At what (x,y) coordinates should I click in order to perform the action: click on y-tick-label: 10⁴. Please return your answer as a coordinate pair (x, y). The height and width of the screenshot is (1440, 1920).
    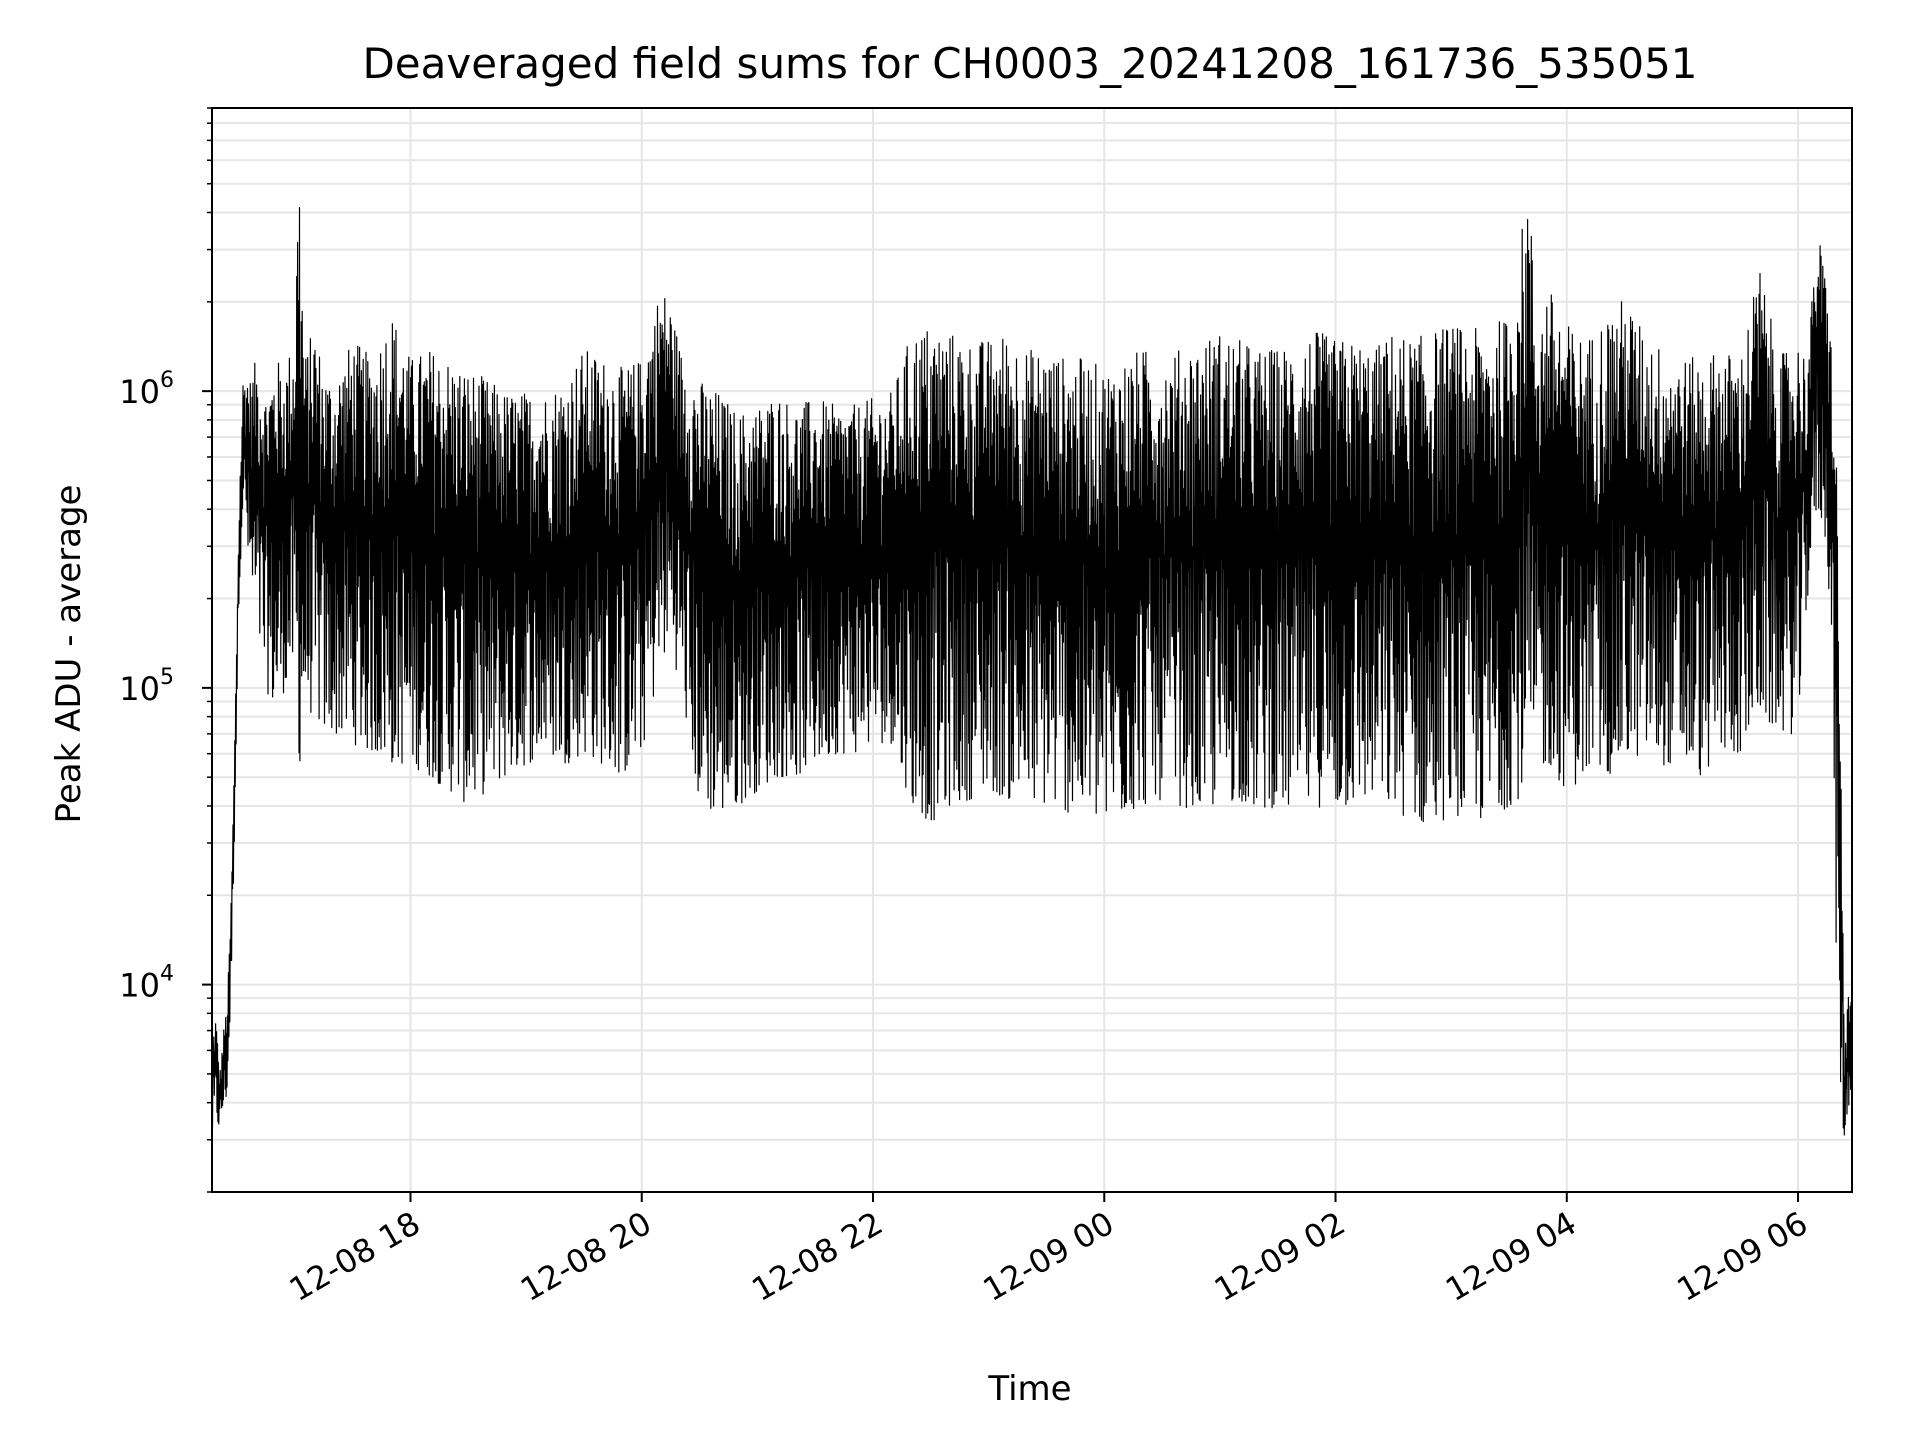
    Looking at the image, I should click on (146, 983).